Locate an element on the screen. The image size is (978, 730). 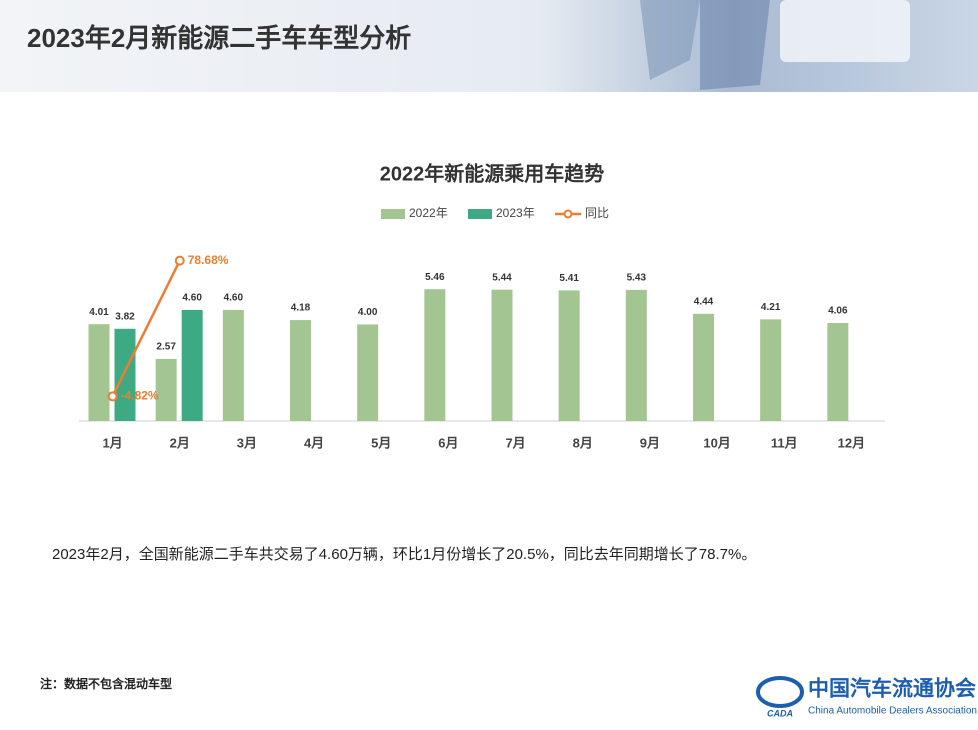
x-tick-label: 3月 is located at coordinates (247, 442).